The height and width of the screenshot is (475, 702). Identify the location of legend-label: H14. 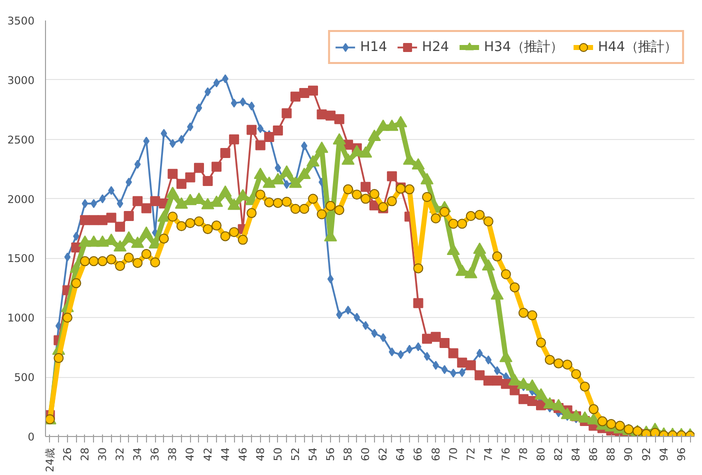
(374, 47).